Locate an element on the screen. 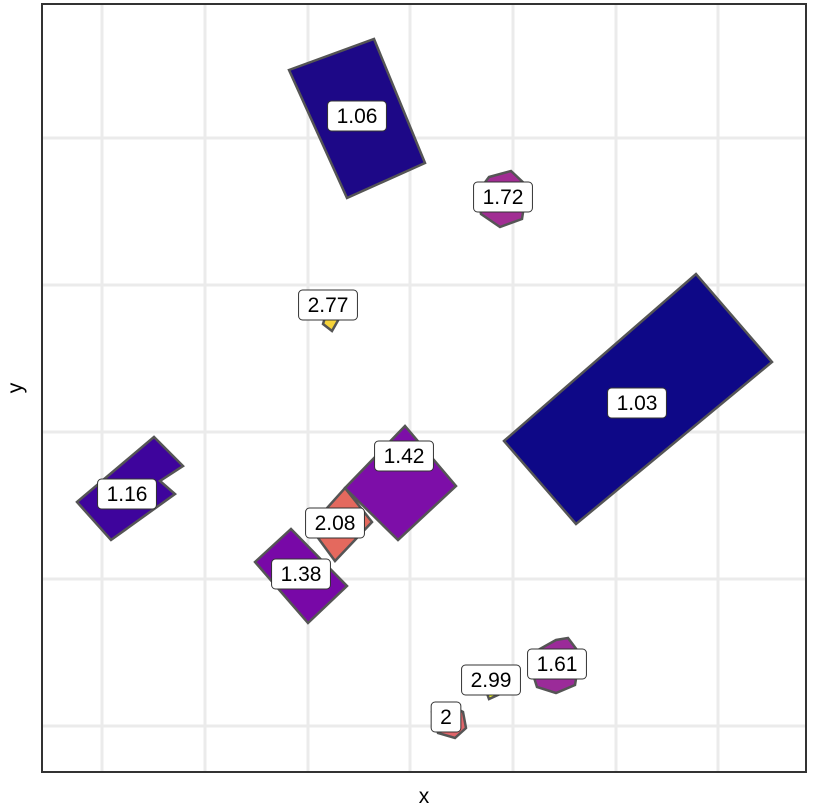 This screenshot has height=809, width=821. data-label: 2.77 is located at coordinates (328, 305).